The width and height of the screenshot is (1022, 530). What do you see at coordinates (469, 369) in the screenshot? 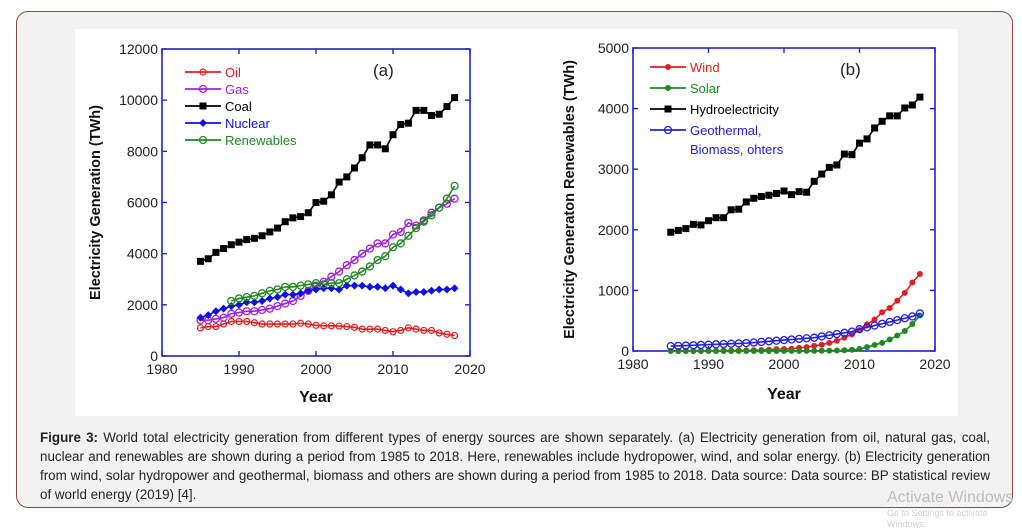
I see `x-tick-label: 2020` at bounding box center [469, 369].